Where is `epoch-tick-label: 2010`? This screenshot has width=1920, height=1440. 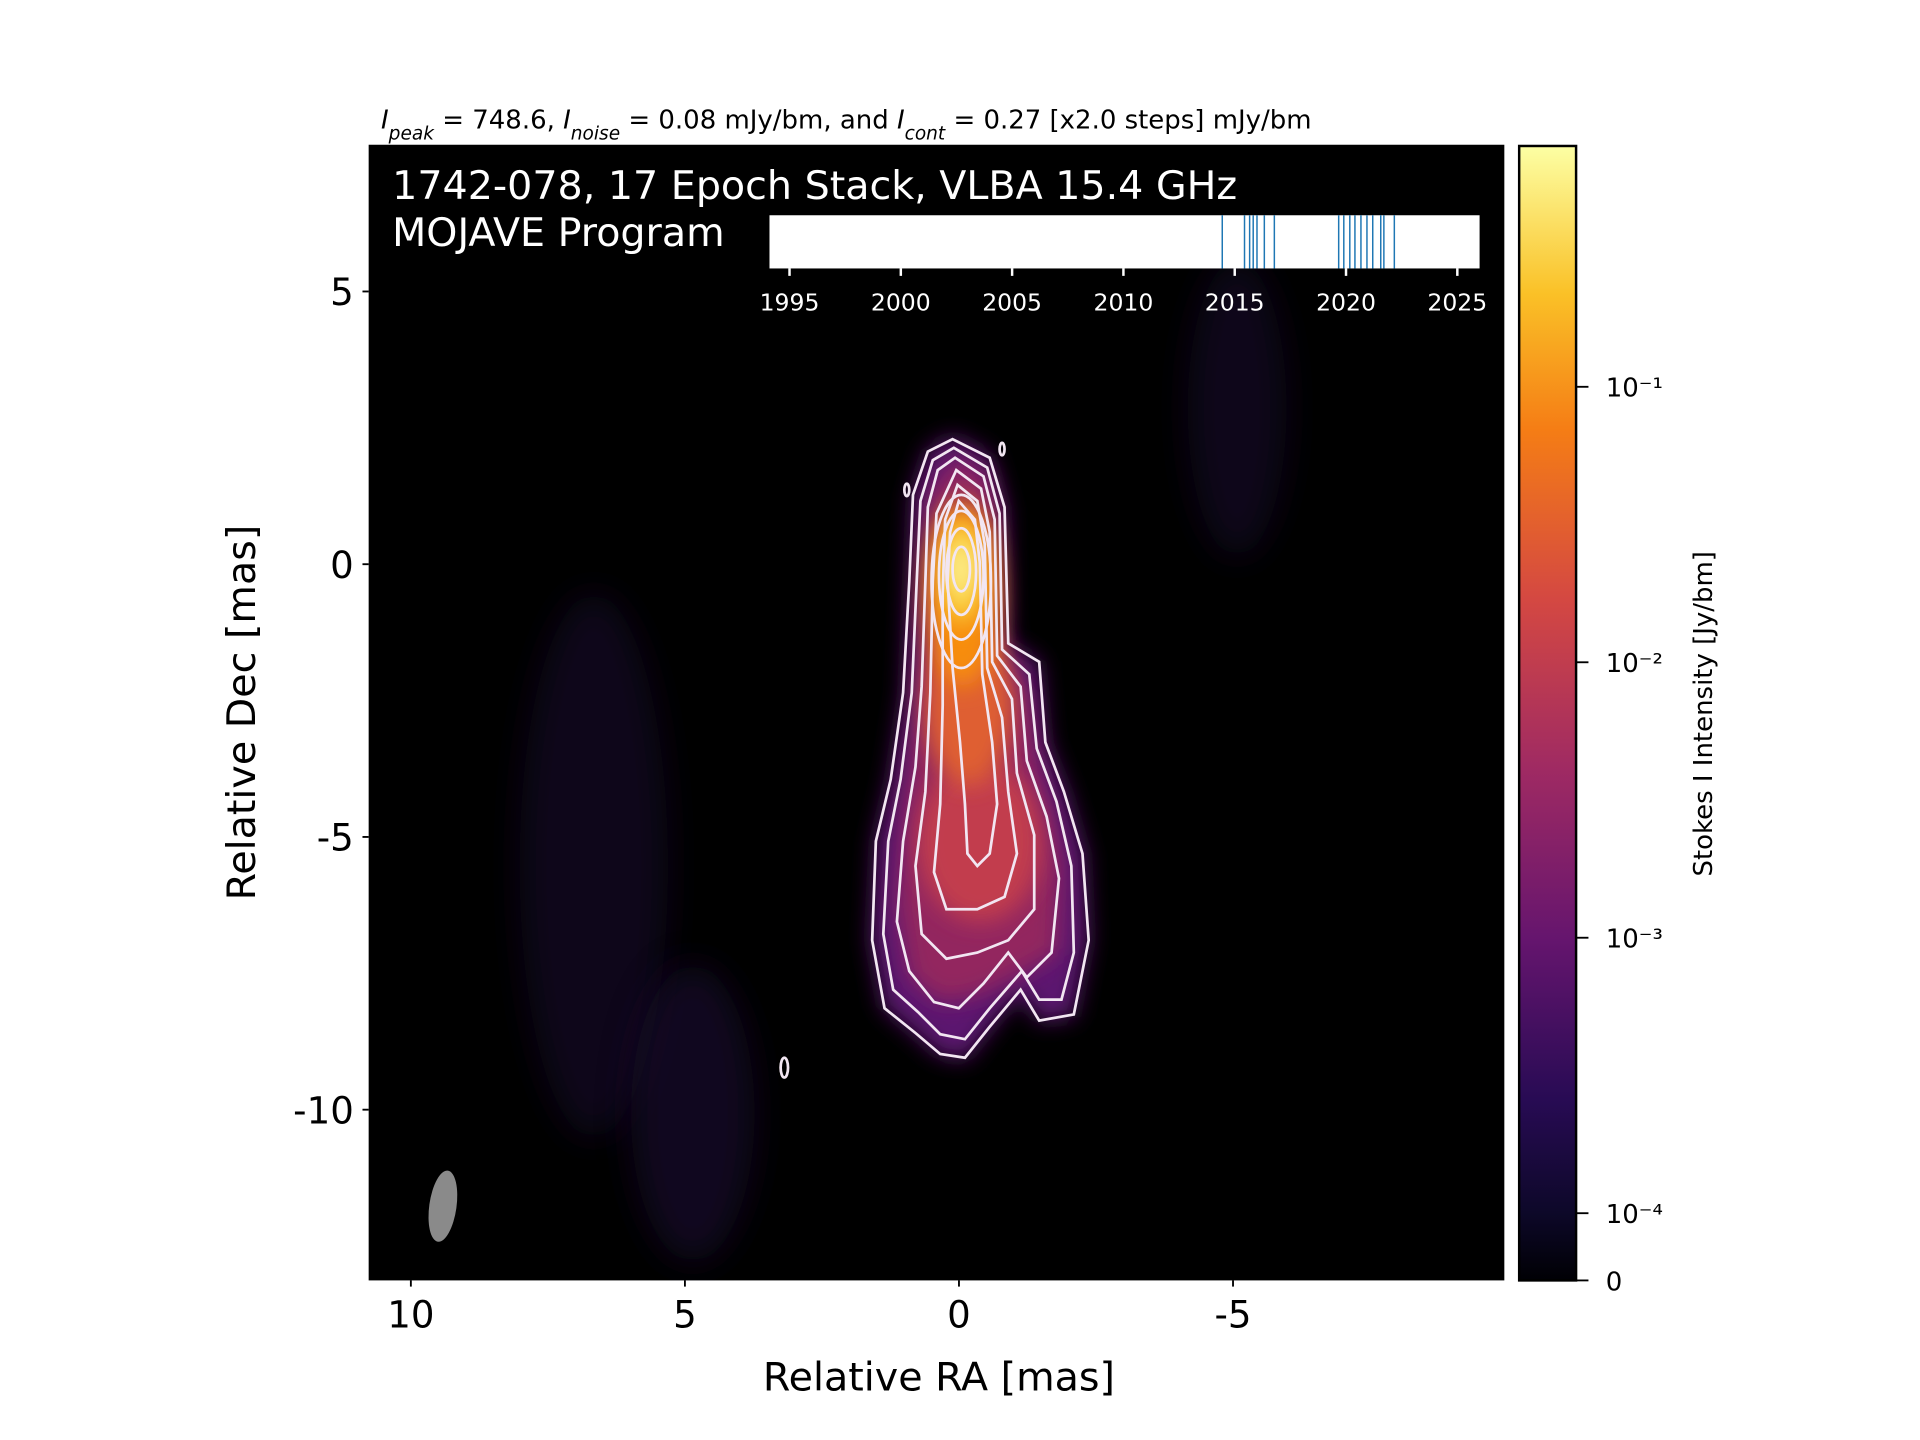
epoch-tick-label: 2010 is located at coordinates (1124, 303).